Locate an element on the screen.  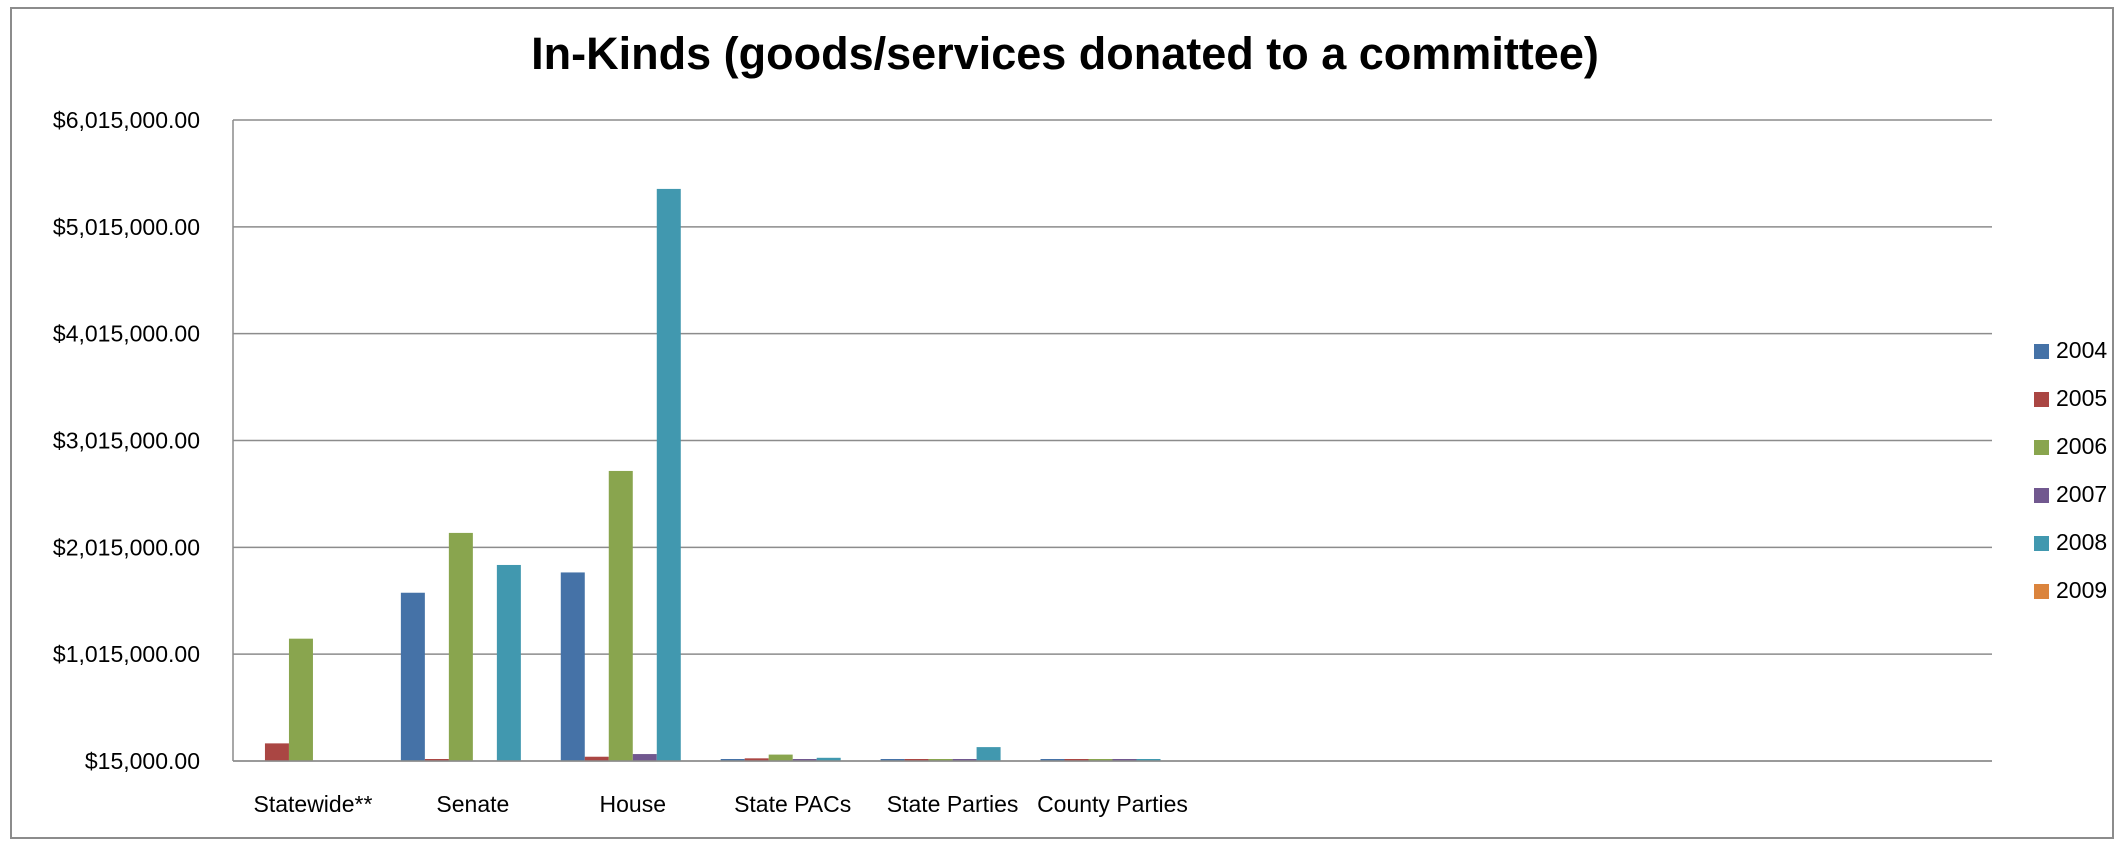
y-tick-label: $15,000.00 is located at coordinates (142, 761).